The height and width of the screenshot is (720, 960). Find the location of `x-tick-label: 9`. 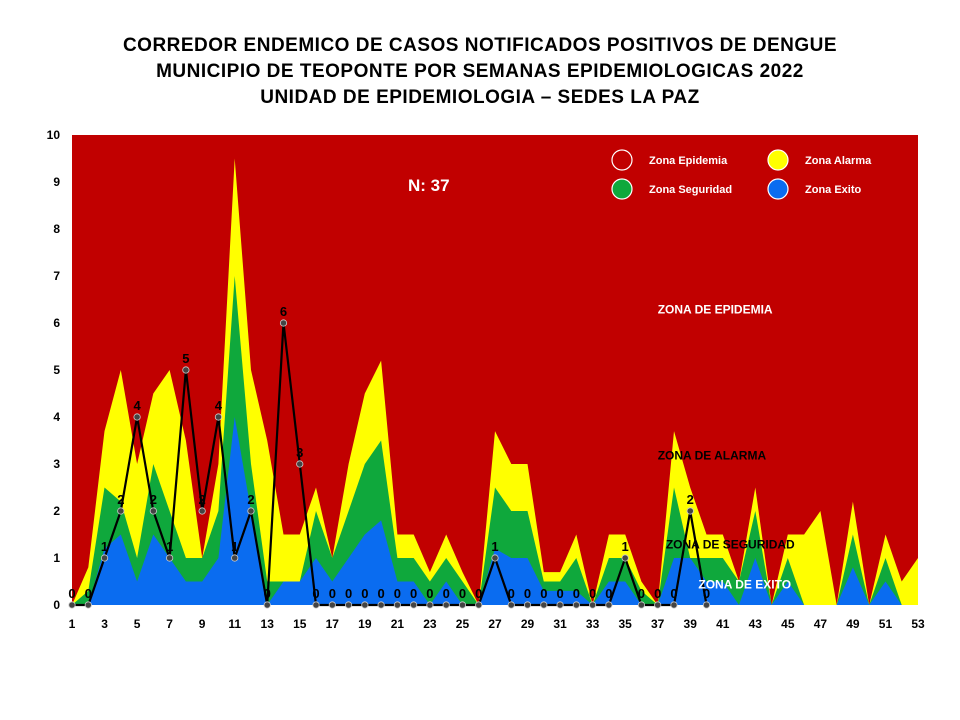

x-tick-label: 9 is located at coordinates (202, 624).